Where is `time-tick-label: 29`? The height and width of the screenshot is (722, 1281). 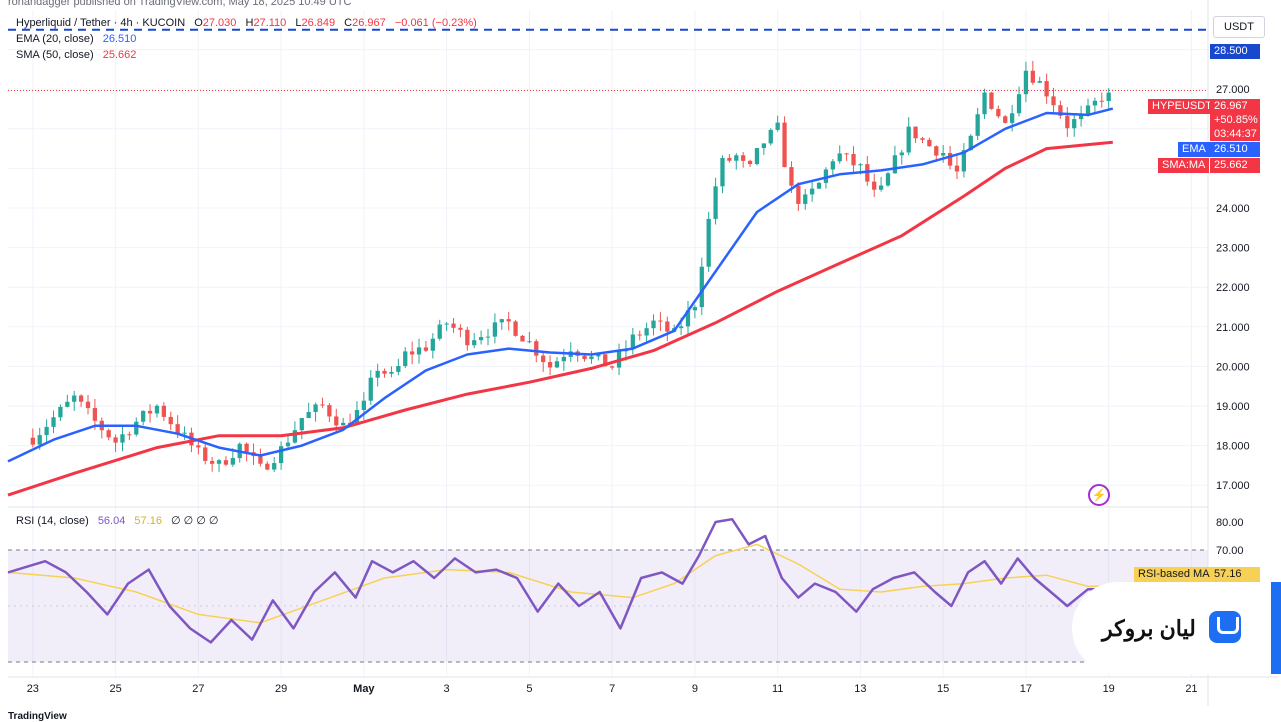 time-tick-label: 29 is located at coordinates (281, 689).